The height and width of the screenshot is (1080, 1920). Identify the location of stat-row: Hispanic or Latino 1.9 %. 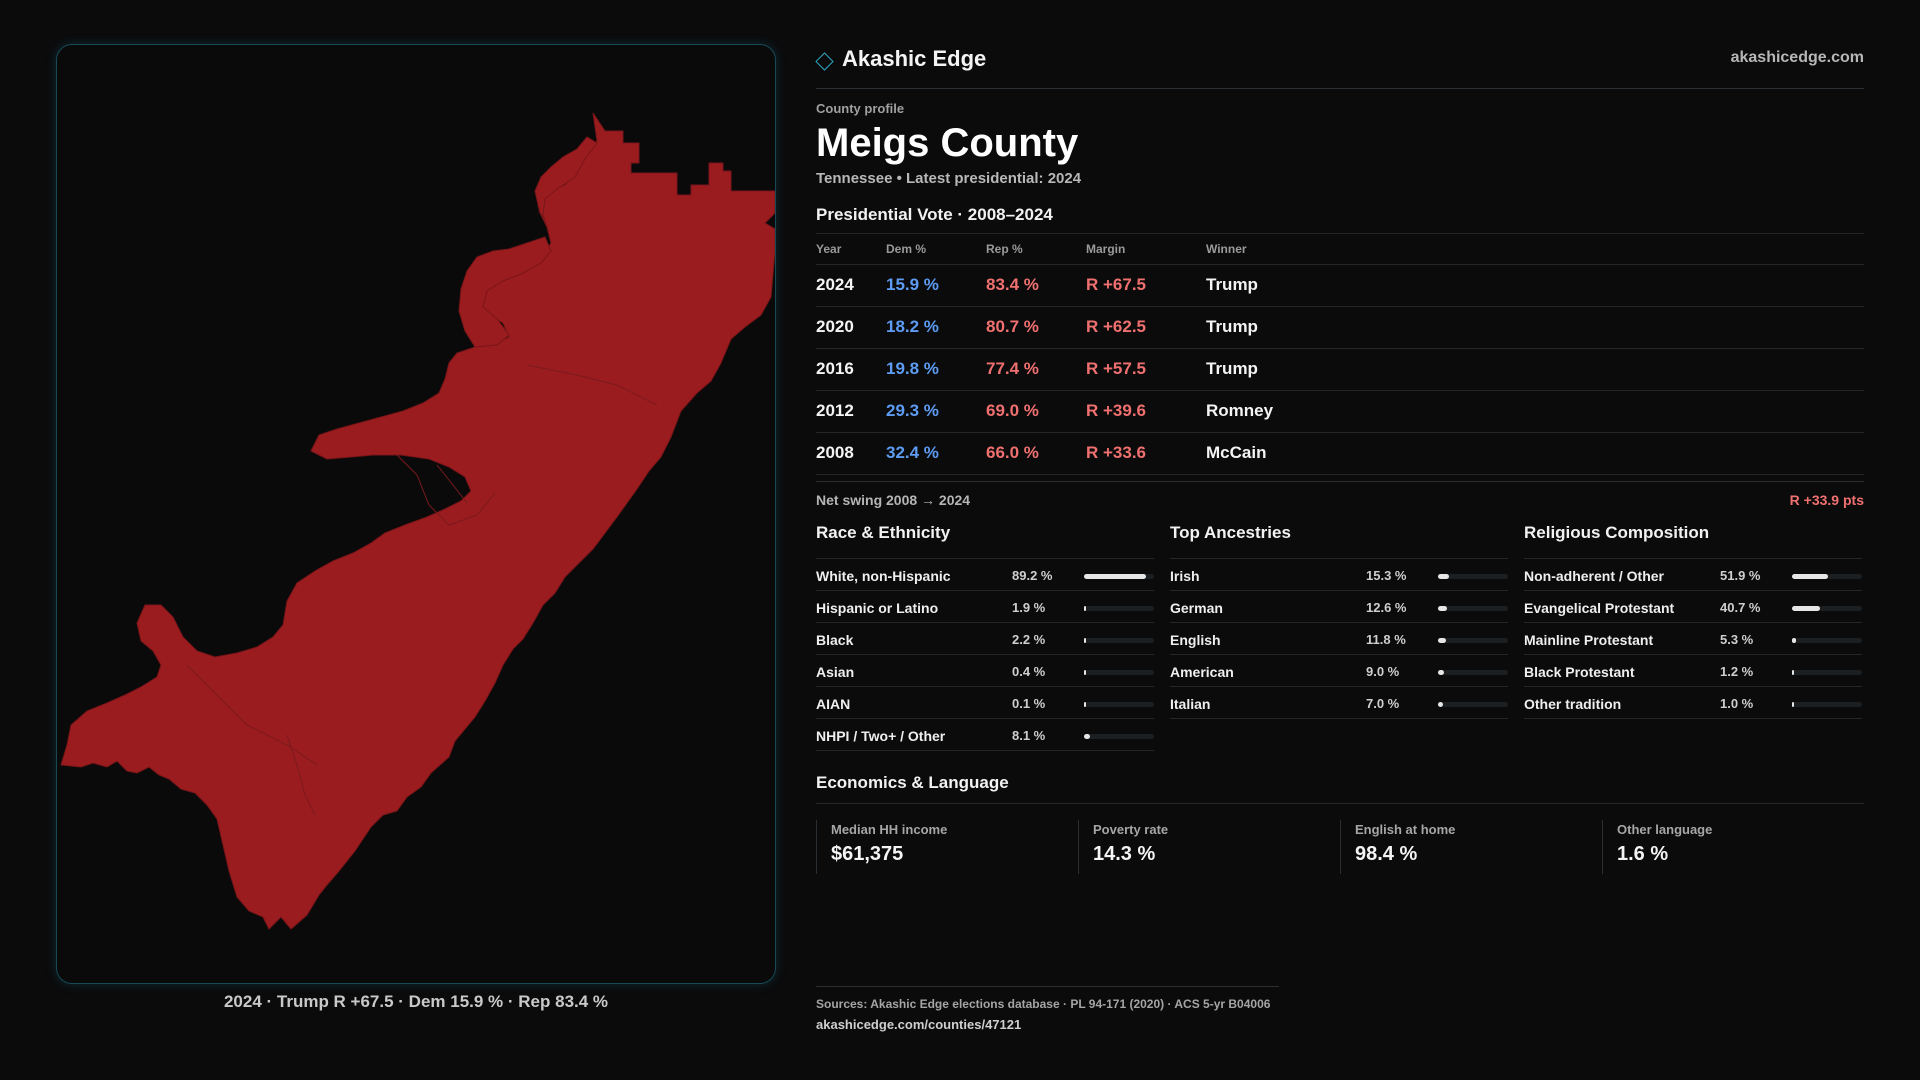
(985, 607).